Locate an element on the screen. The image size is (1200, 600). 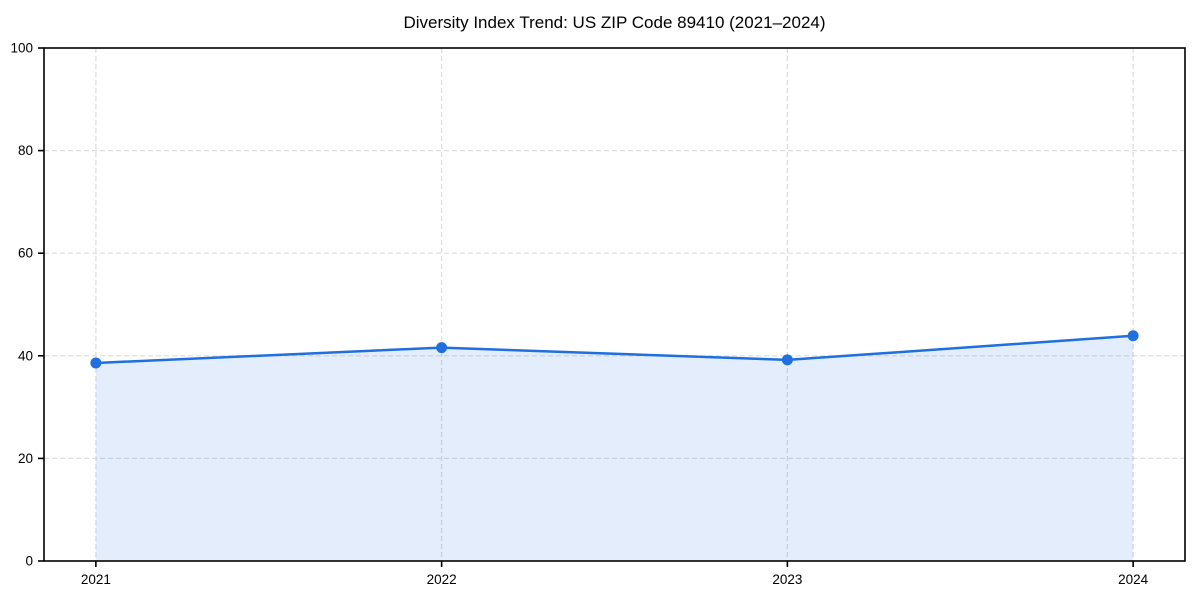
x-tick-label: 2023 is located at coordinates (787, 579).